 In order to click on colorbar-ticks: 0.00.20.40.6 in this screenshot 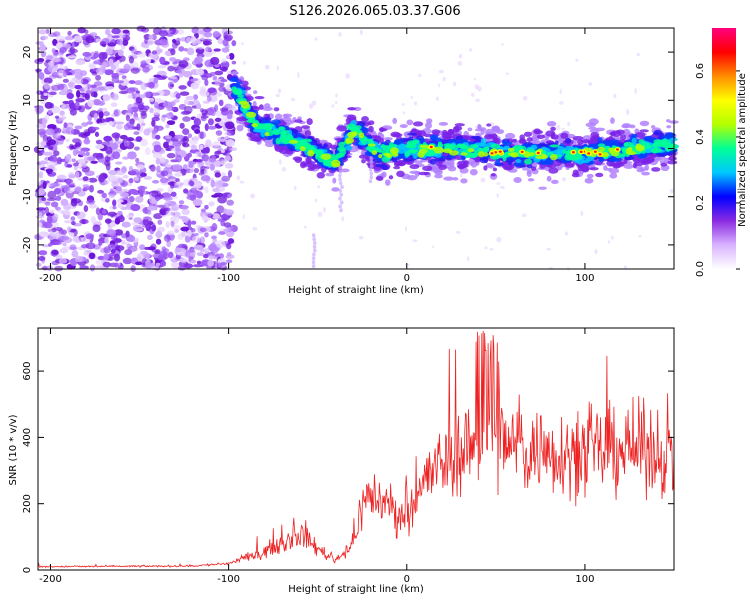, I will do `click(717, 170)`.